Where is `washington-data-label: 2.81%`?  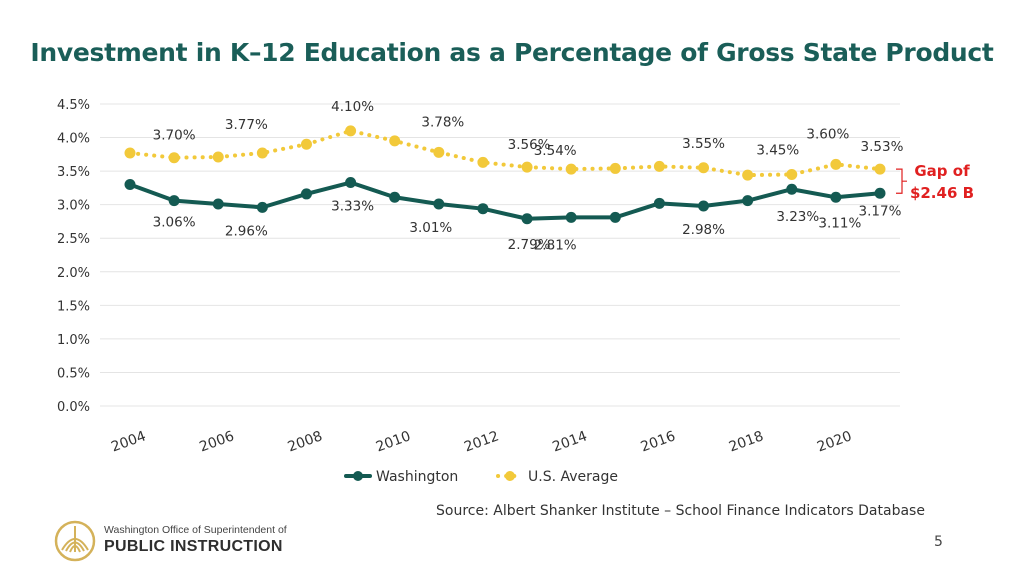 washington-data-label: 2.81% is located at coordinates (555, 245).